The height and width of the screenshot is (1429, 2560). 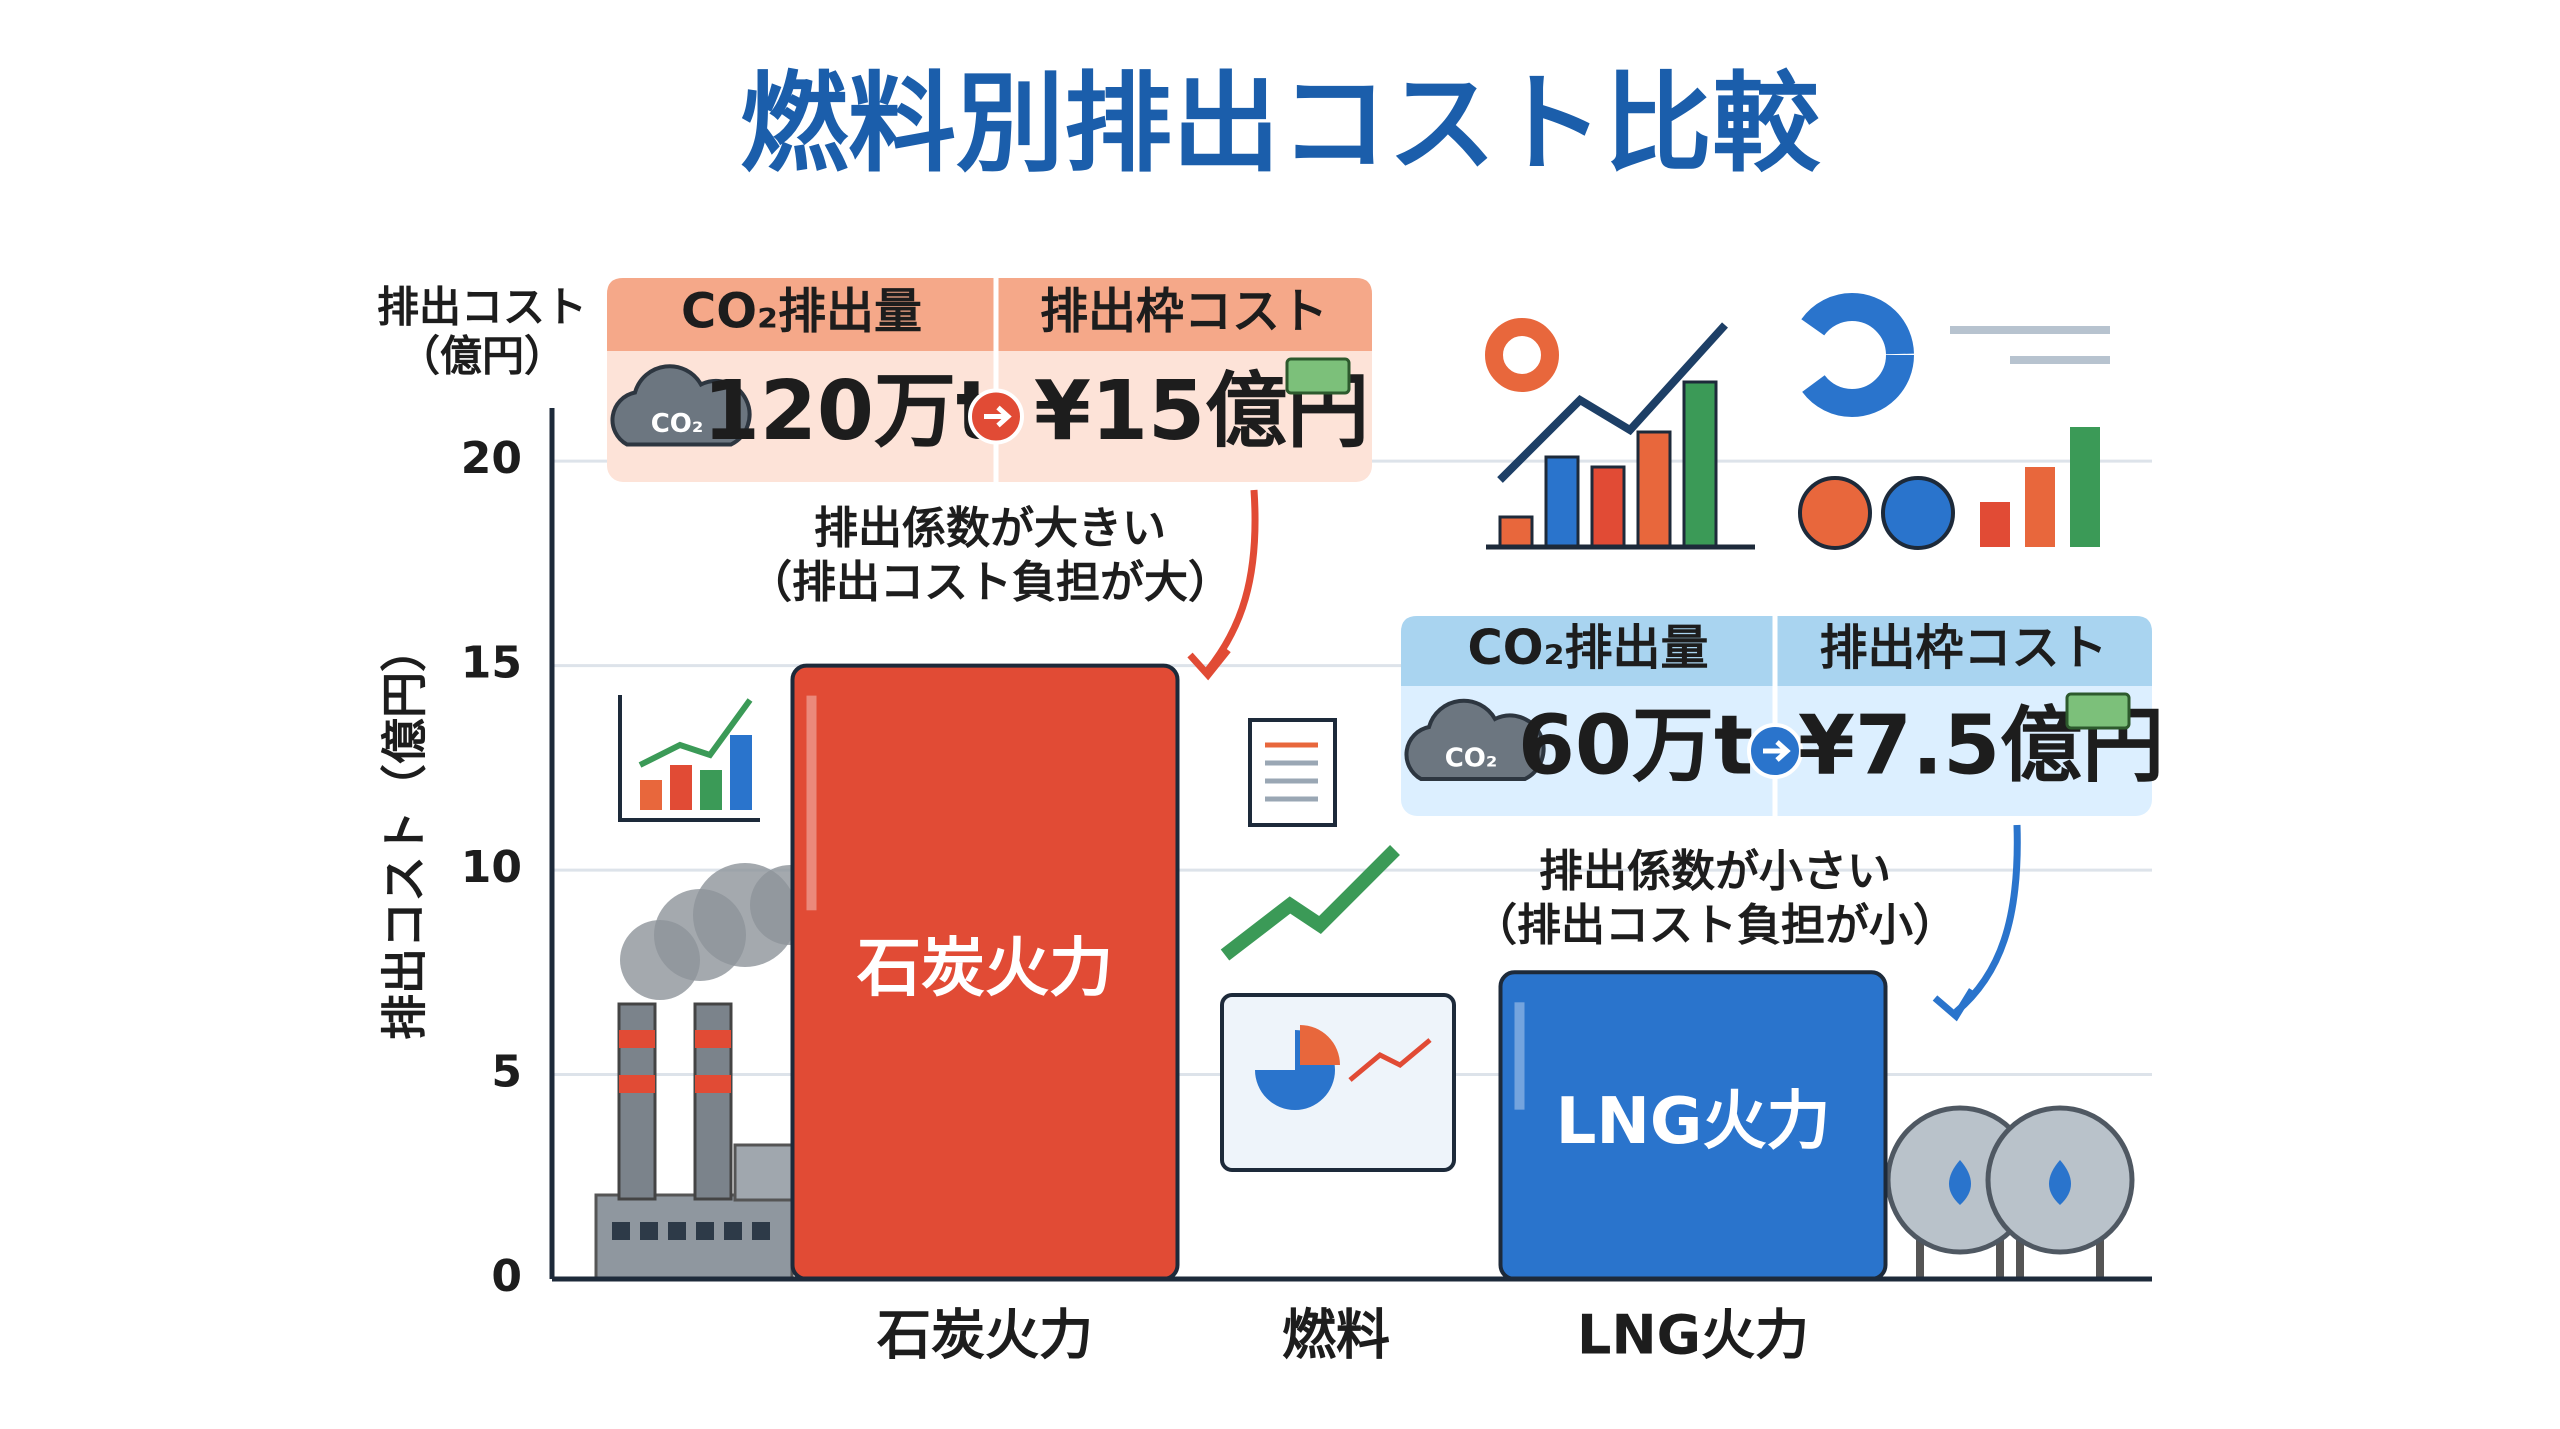 What do you see at coordinates (1715, 925) in the screenshot?
I see `callout-note: （排出コスト負担が小）` at bounding box center [1715, 925].